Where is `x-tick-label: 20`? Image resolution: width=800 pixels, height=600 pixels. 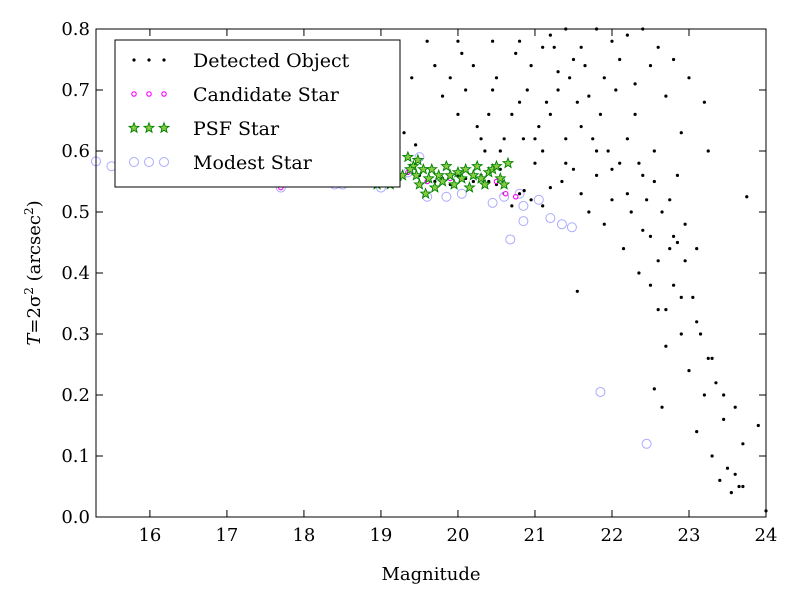 x-tick-label: 20 is located at coordinates (458, 535).